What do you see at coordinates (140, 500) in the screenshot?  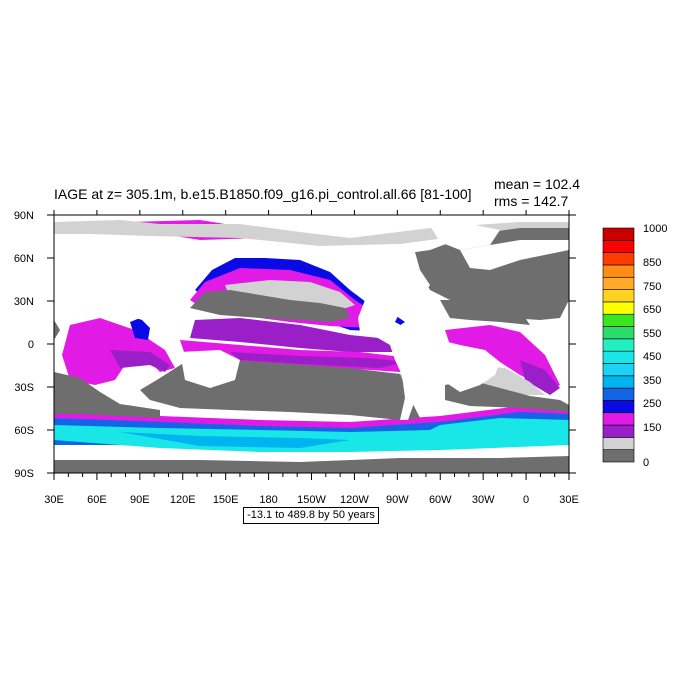 I see `lon-tick-label: 90E` at bounding box center [140, 500].